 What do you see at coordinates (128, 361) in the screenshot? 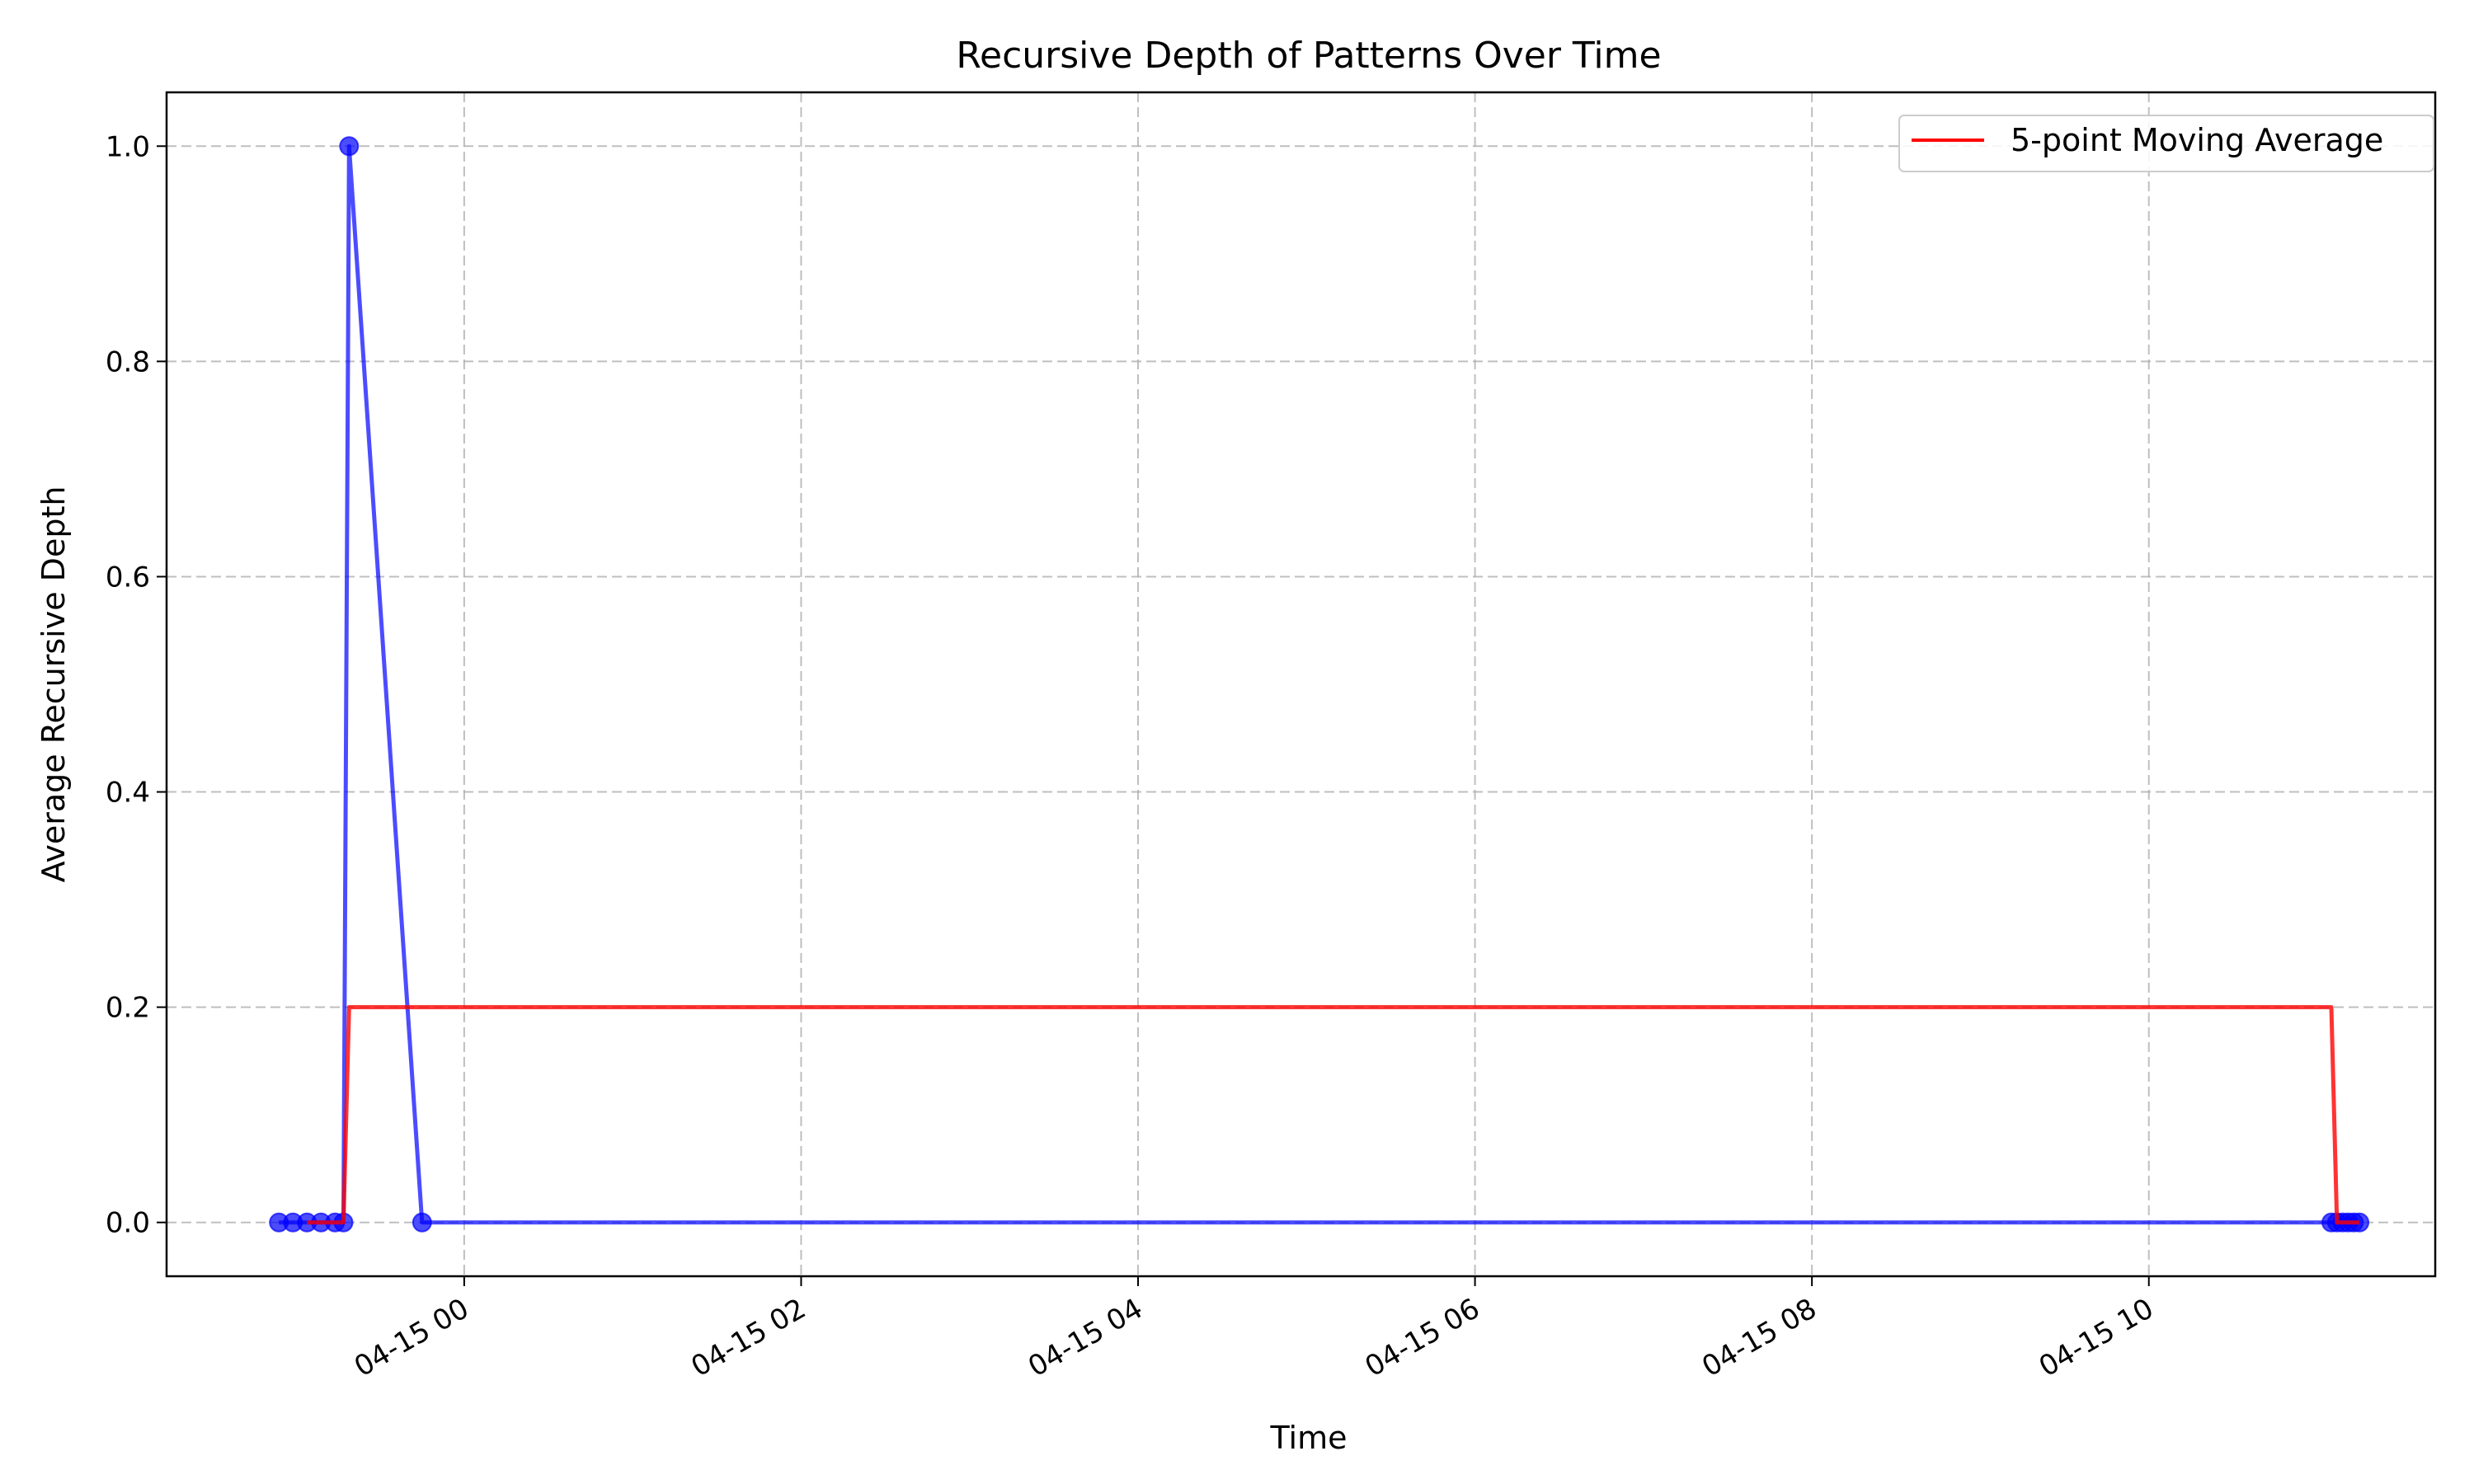
I see `y-tick-label: 0.8` at bounding box center [128, 361].